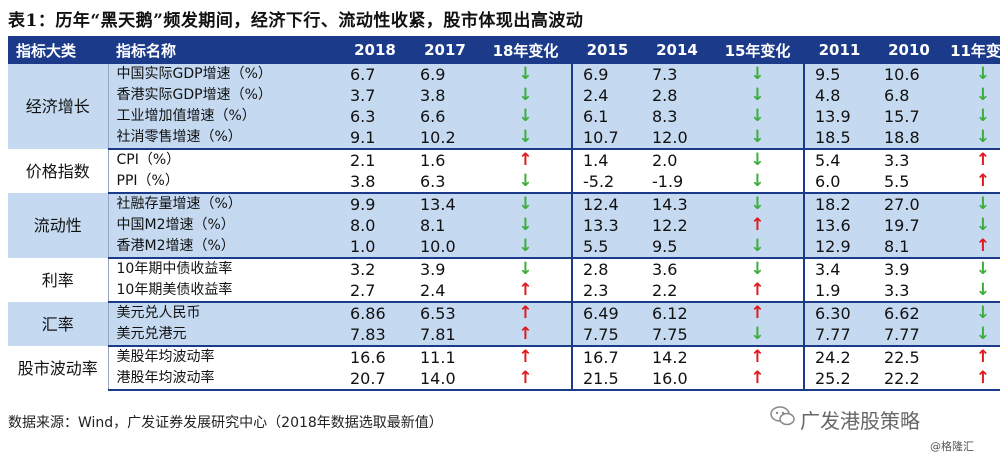 This screenshot has height=461, width=1000. What do you see at coordinates (839, 74) in the screenshot?
I see `value-cell: 9.5` at bounding box center [839, 74].